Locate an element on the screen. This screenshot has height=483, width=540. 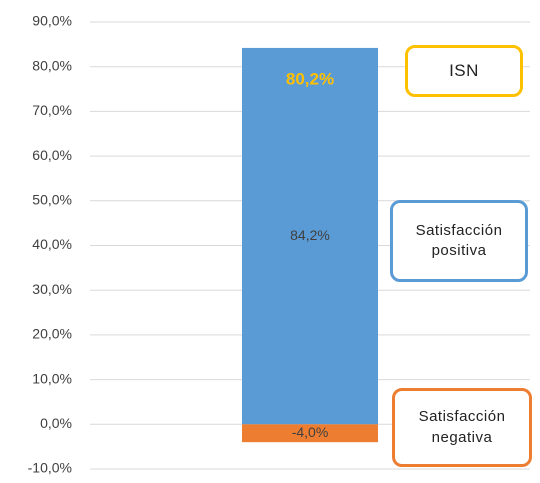
y-tick-label: 90,0% is located at coordinates (52, 21).